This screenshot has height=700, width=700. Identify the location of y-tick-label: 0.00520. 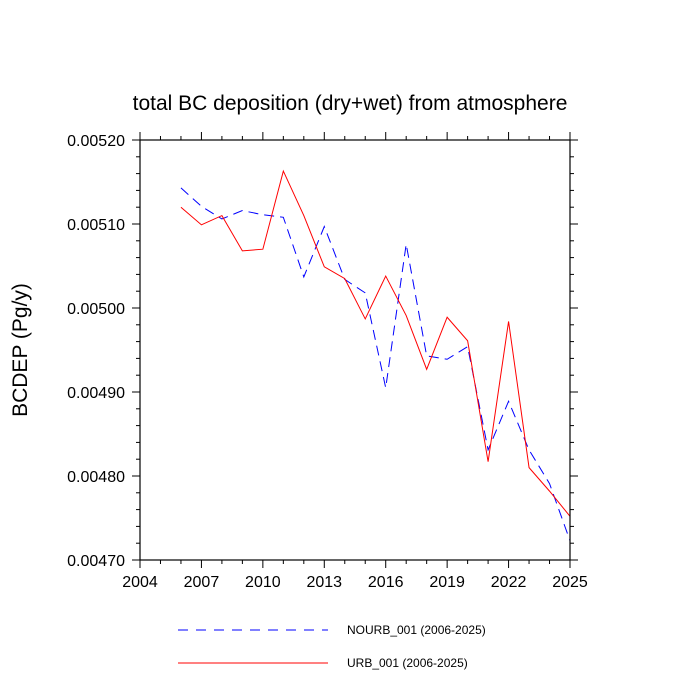
(96, 141).